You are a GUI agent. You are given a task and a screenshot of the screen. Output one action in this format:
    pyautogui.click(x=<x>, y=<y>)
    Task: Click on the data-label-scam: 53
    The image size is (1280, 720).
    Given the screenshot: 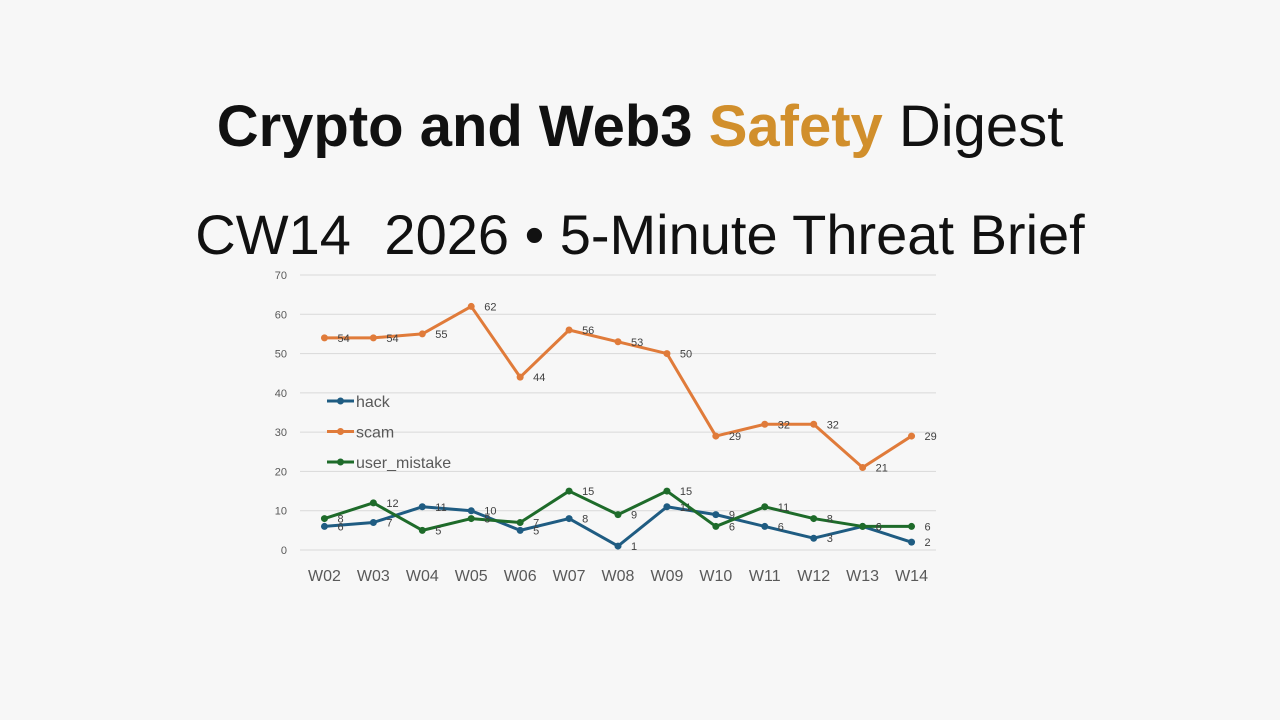 What is the action you would take?
    pyautogui.click(x=637, y=343)
    